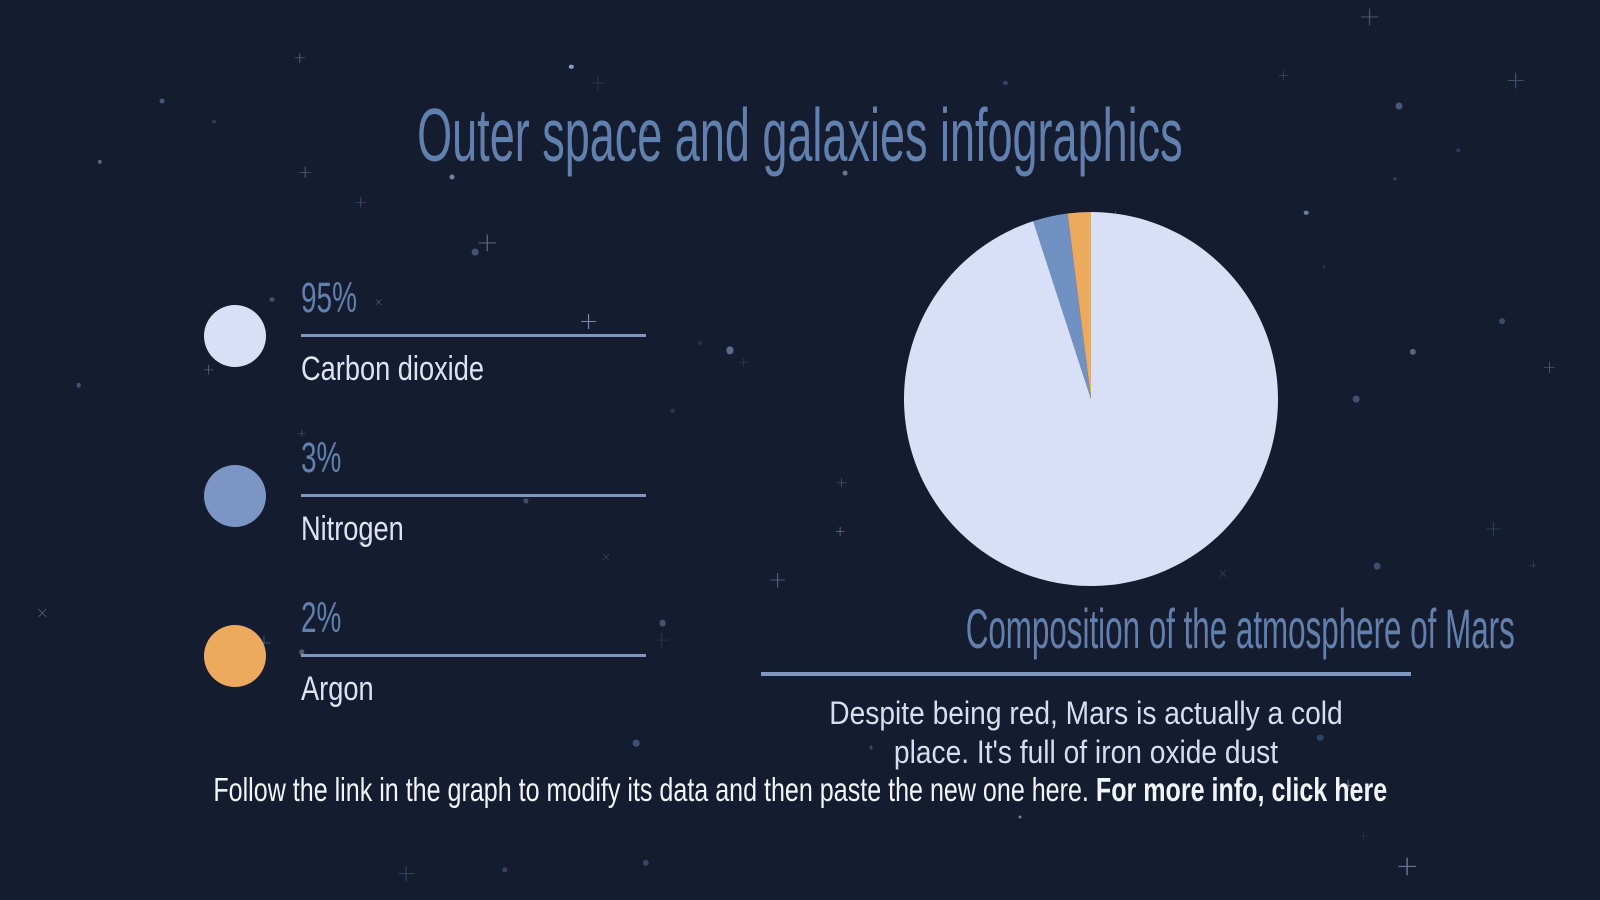 Image resolution: width=1600 pixels, height=900 pixels. Describe the element at coordinates (321, 617) in the screenshot. I see `legend-percent: 2%` at that location.